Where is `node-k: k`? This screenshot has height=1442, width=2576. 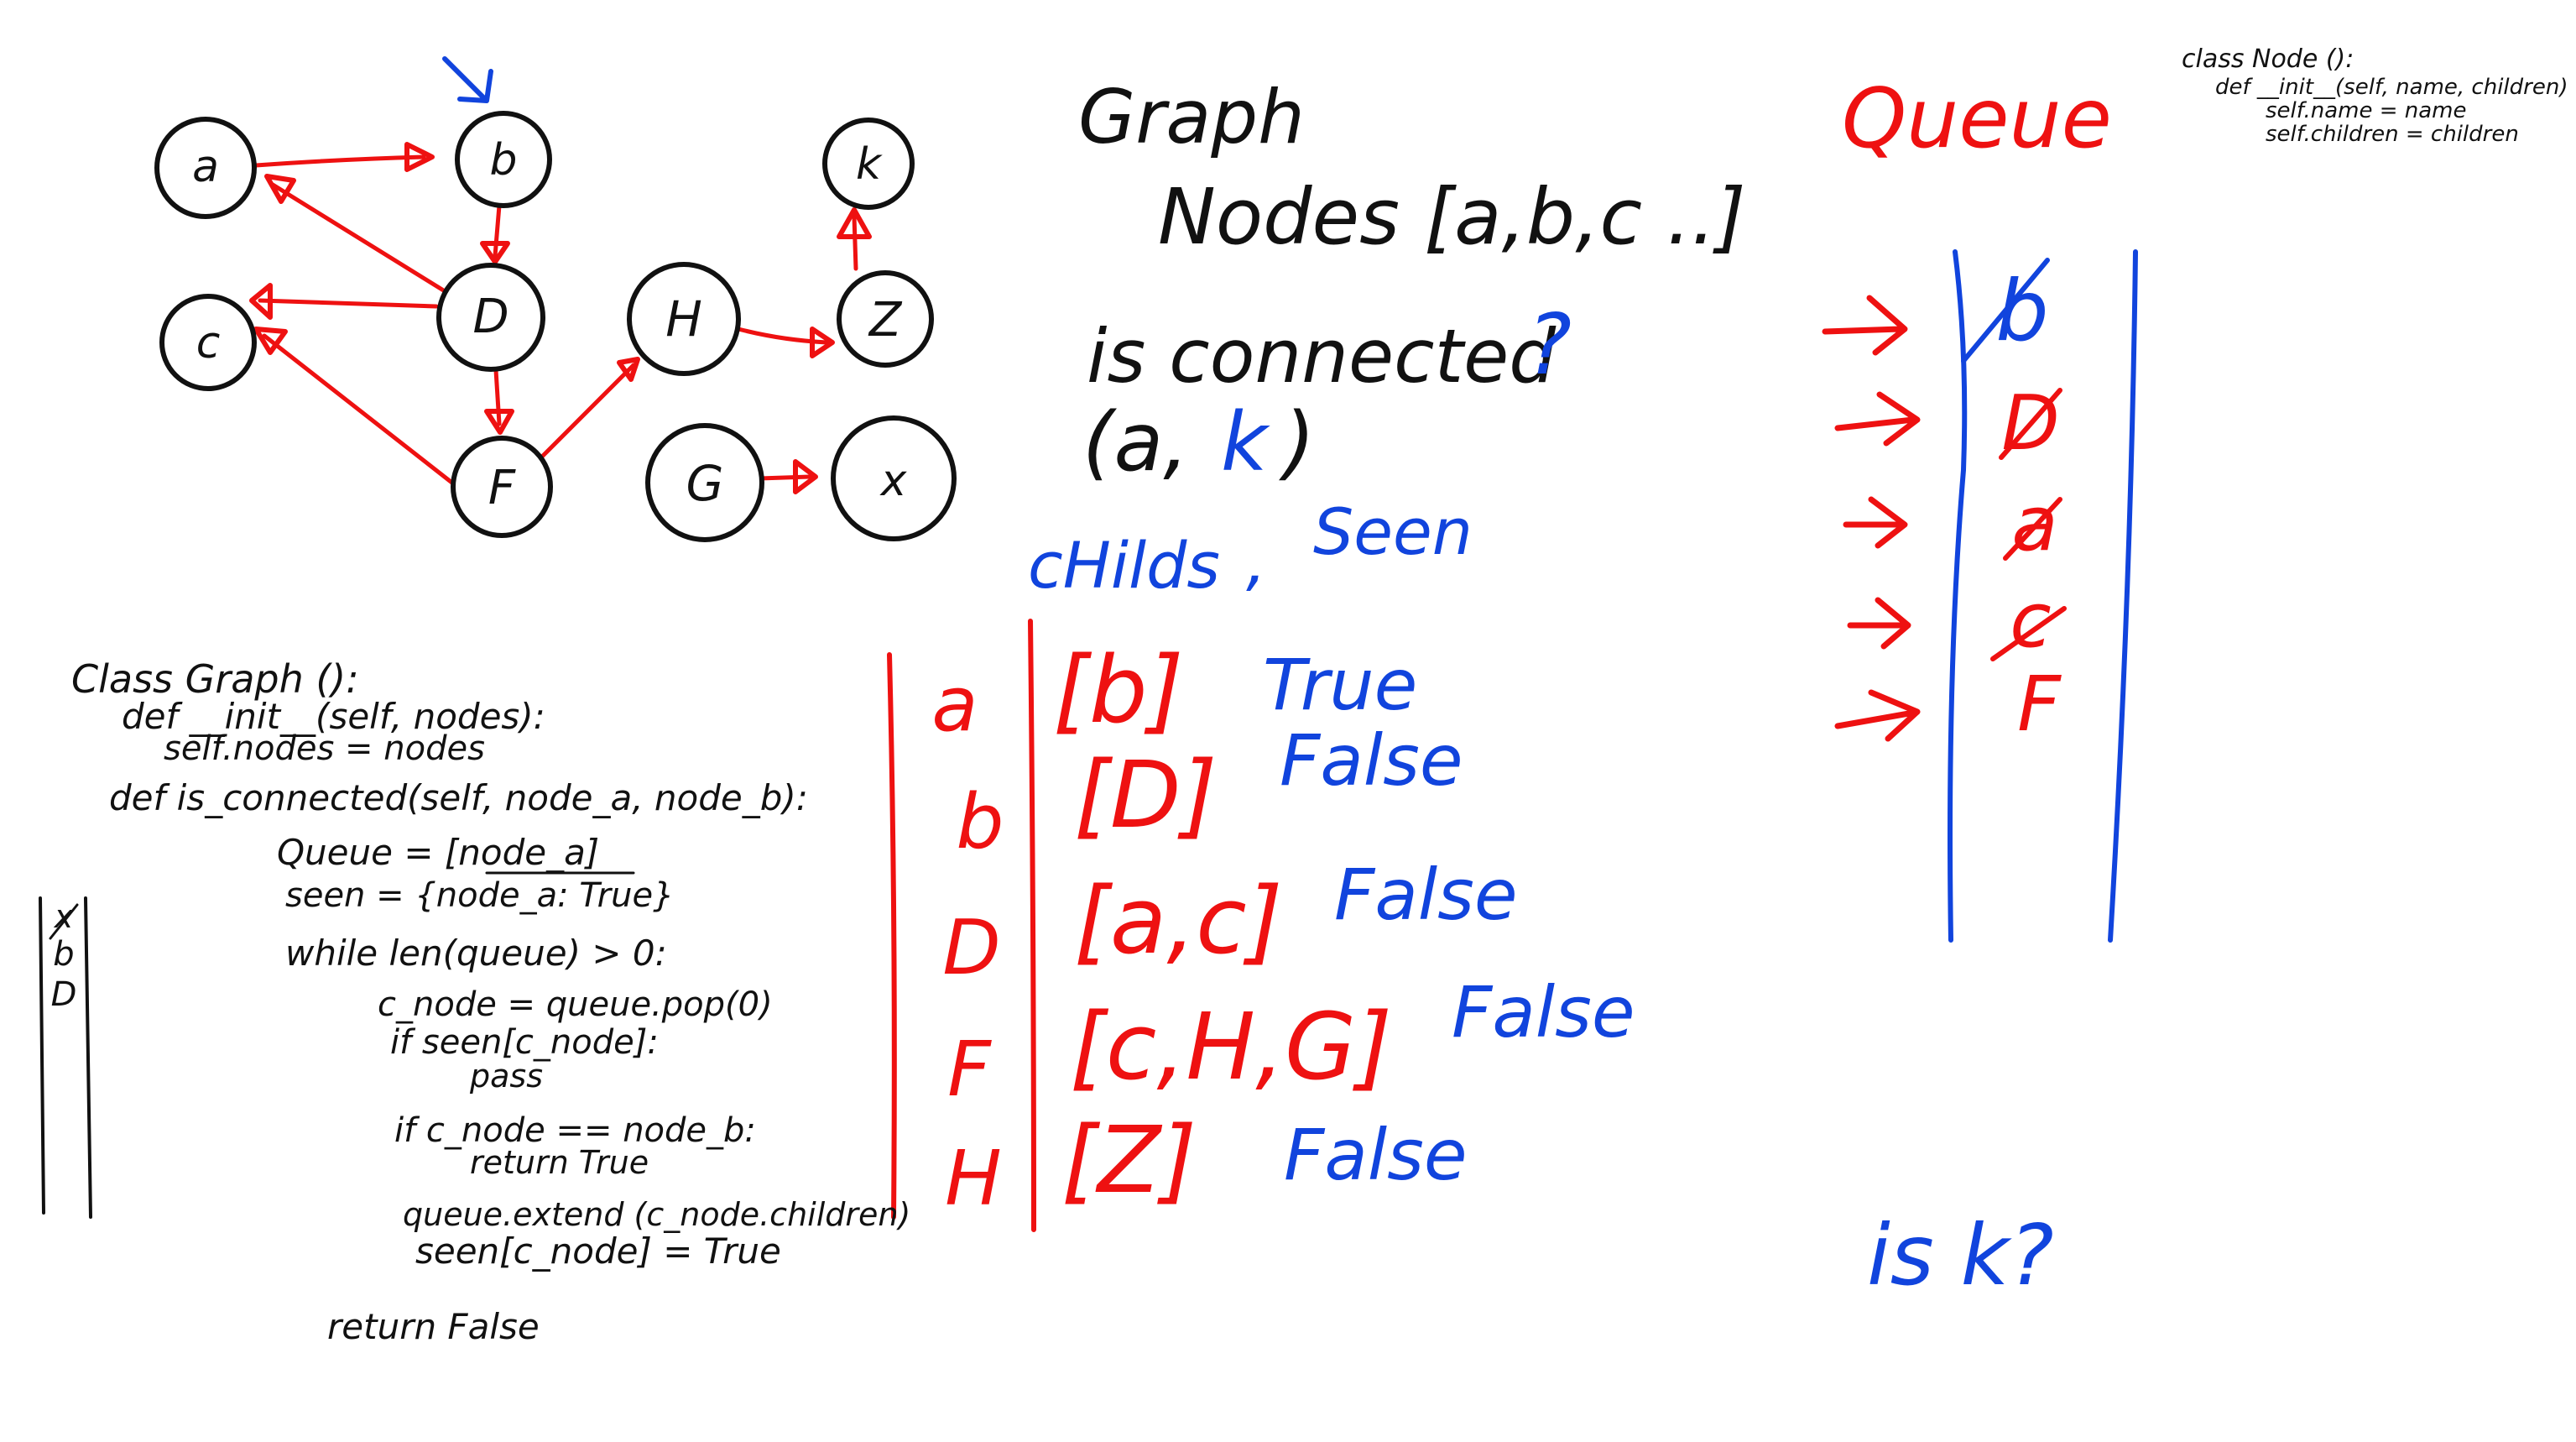
node-k: k is located at coordinates (868, 164).